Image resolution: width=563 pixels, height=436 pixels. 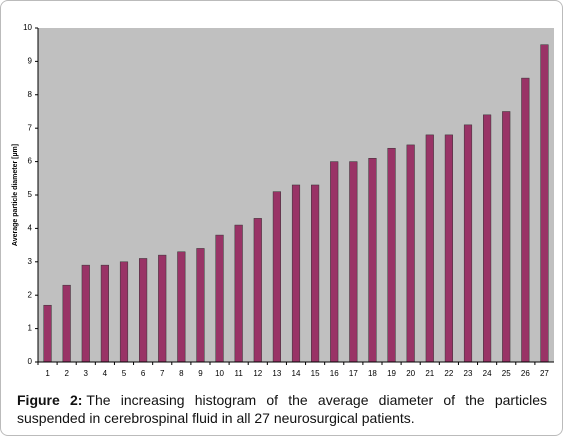 What do you see at coordinates (200, 373) in the screenshot?
I see `x-tick-label: 9` at bounding box center [200, 373].